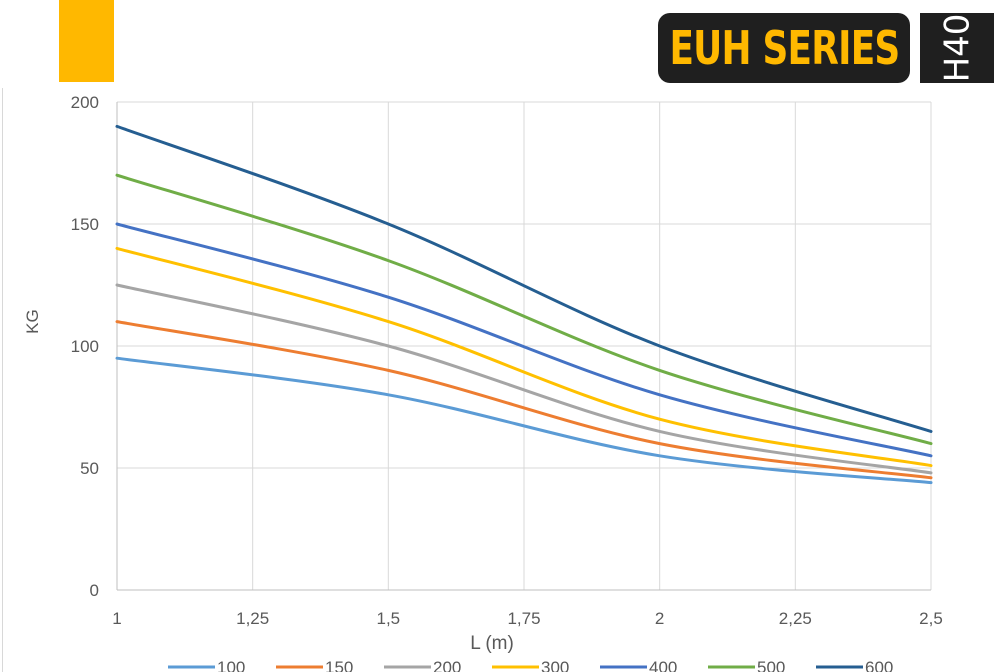 Image resolution: width=994 pixels, height=672 pixels. What do you see at coordinates (659, 618) in the screenshot?
I see `x-tick-label: 2` at bounding box center [659, 618].